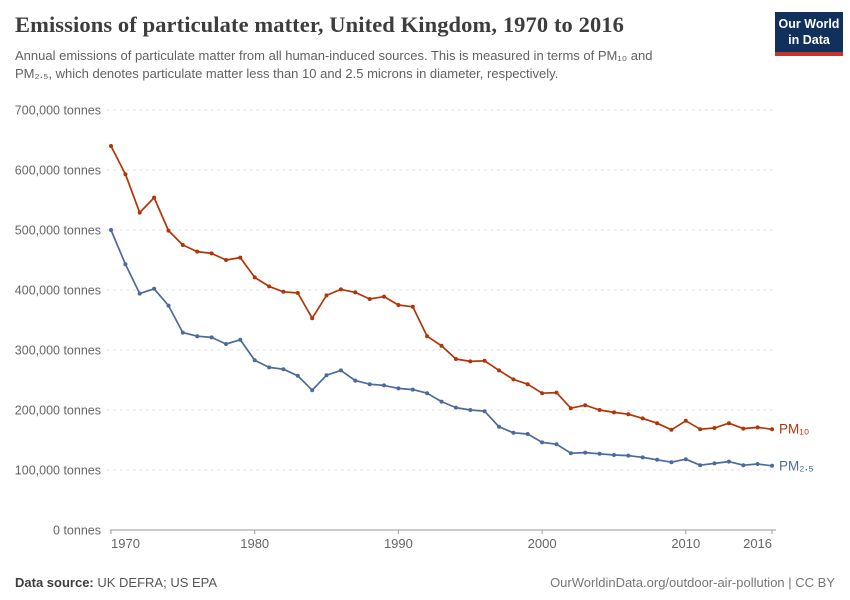  Describe the element at coordinates (796, 465) in the screenshot. I see `series-label-pm25: PM₂.₅` at that location.